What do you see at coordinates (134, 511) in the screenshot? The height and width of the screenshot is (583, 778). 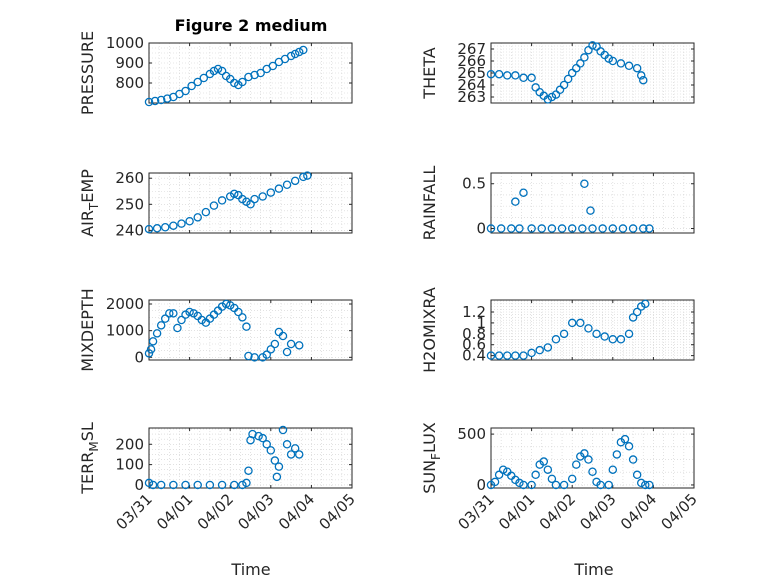 I see `x-tick-label: 03/31` at bounding box center [134, 511].